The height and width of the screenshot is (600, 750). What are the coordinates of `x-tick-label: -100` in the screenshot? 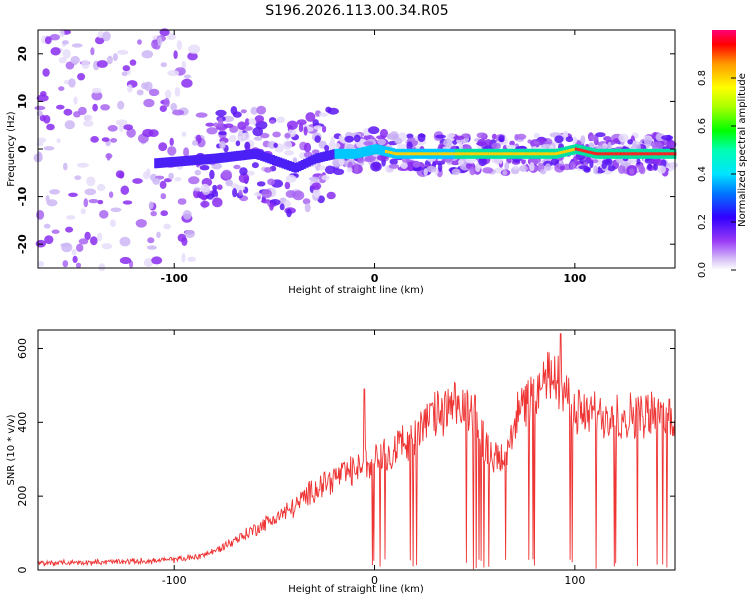 It's located at (174, 278).